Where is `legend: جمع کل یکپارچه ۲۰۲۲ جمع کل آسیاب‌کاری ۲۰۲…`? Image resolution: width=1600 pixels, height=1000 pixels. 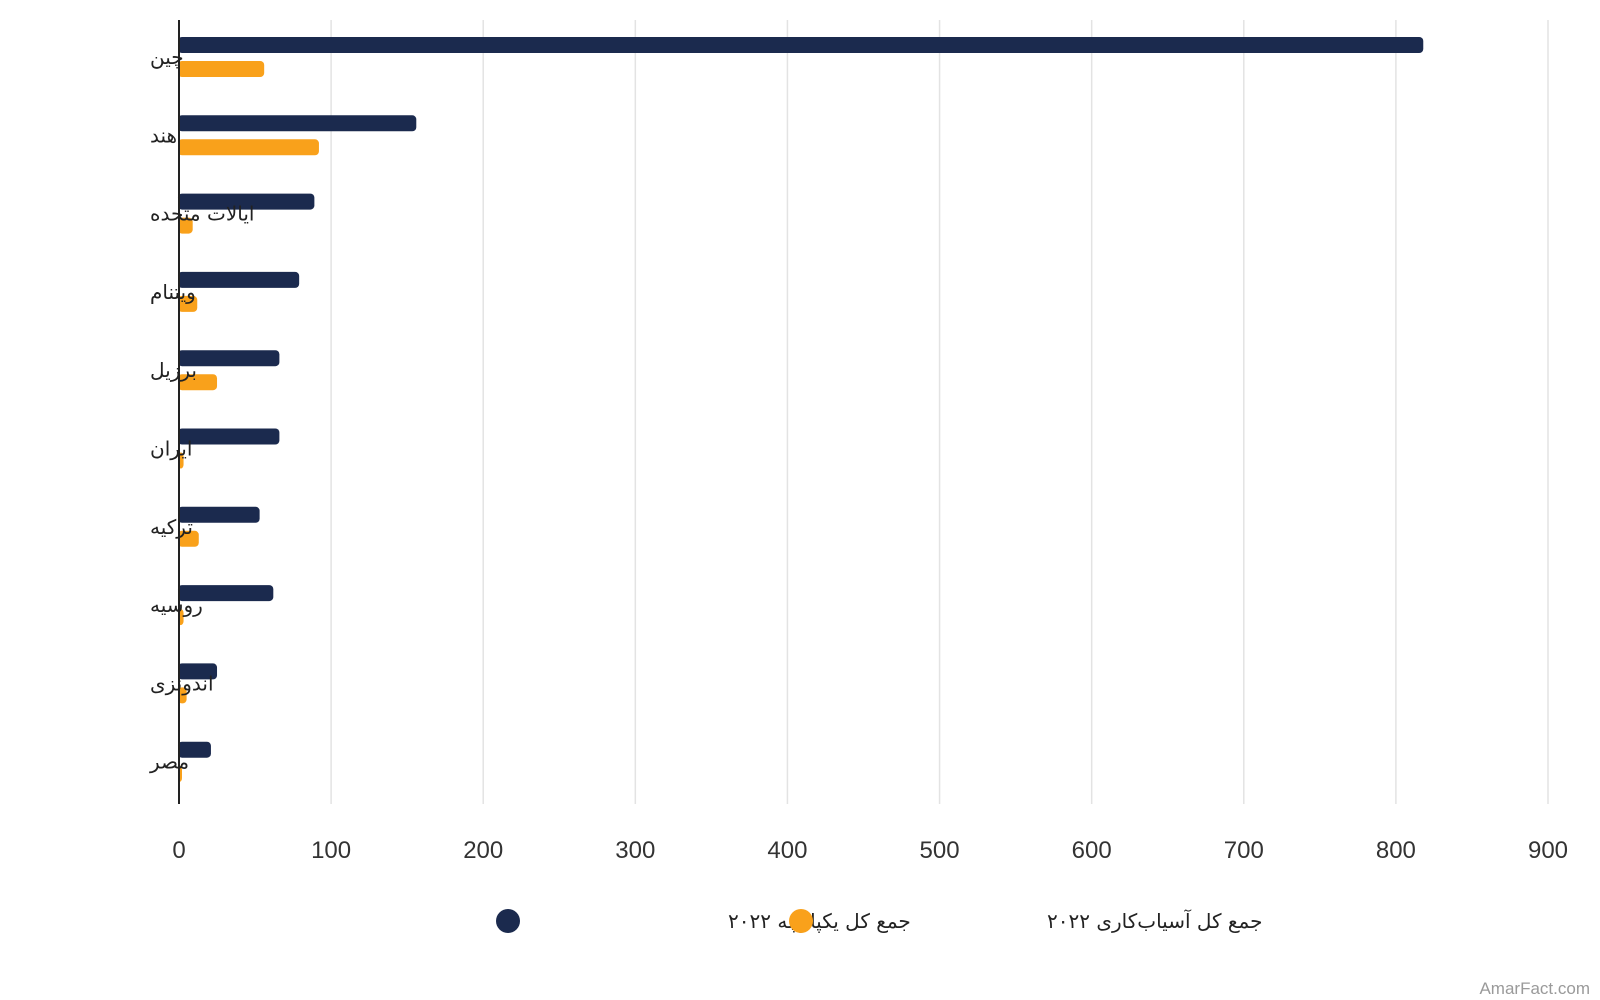
legend: جمع کل یکپارچه ۲۰۲۲ جمع کل آسیاب‌کاری ۲۰۲… is located at coordinates (879, 921).